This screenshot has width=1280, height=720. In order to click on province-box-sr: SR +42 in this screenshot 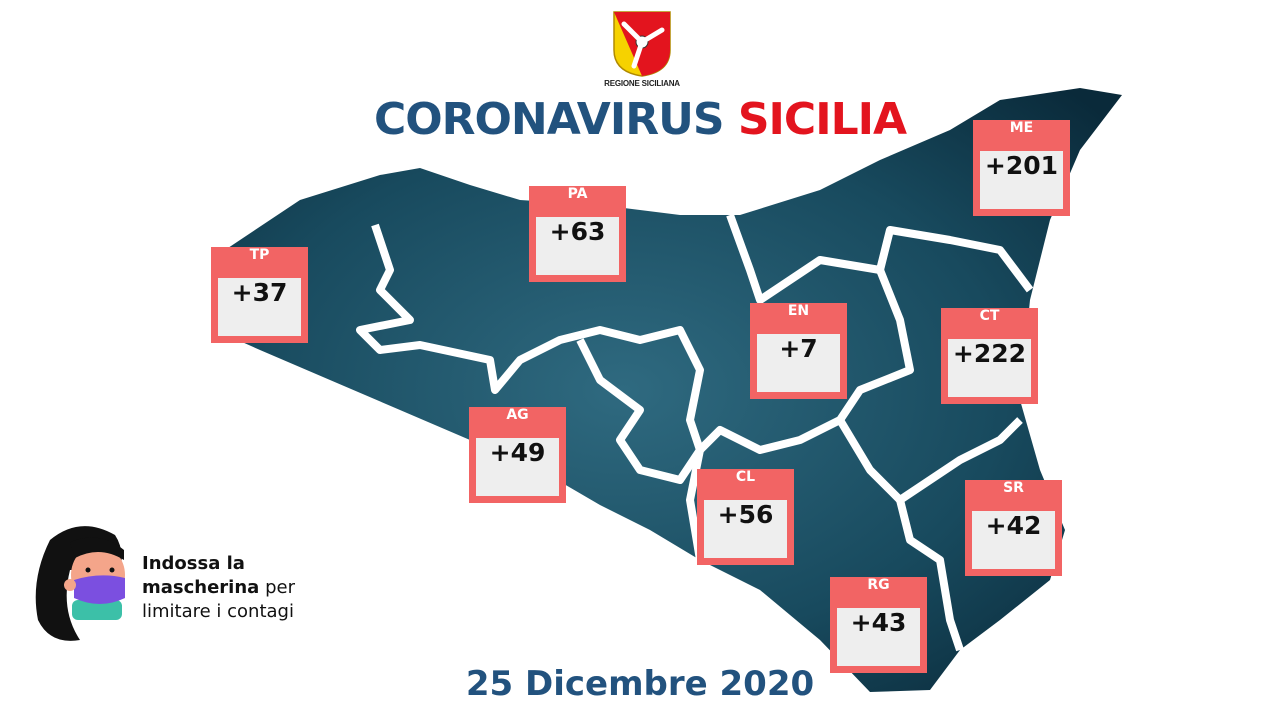, I will do `click(1013, 528)`.